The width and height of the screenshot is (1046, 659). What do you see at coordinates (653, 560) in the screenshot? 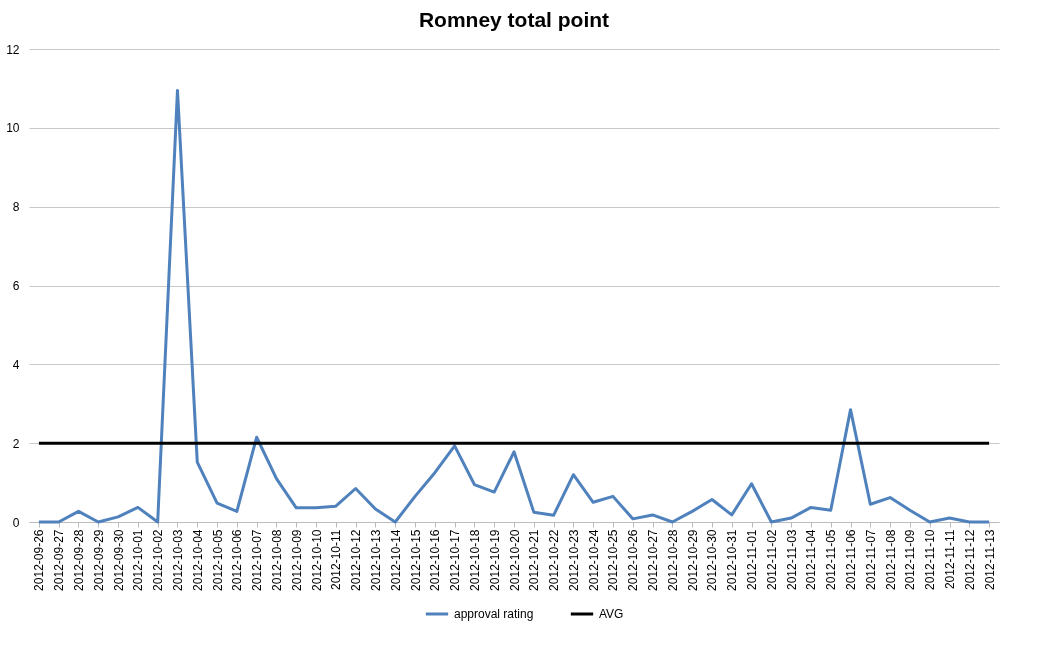
I see `x-tick-label: 2012-10-27` at bounding box center [653, 560].